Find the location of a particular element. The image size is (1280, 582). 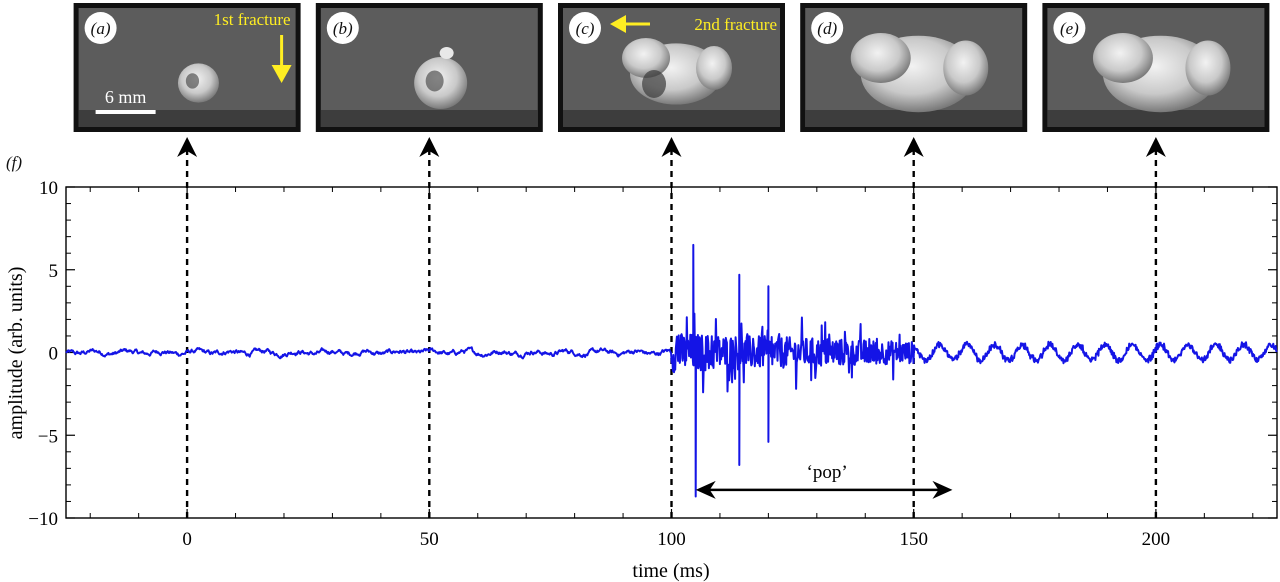

photo-frame-e: (e) is located at coordinates (1156, 67).